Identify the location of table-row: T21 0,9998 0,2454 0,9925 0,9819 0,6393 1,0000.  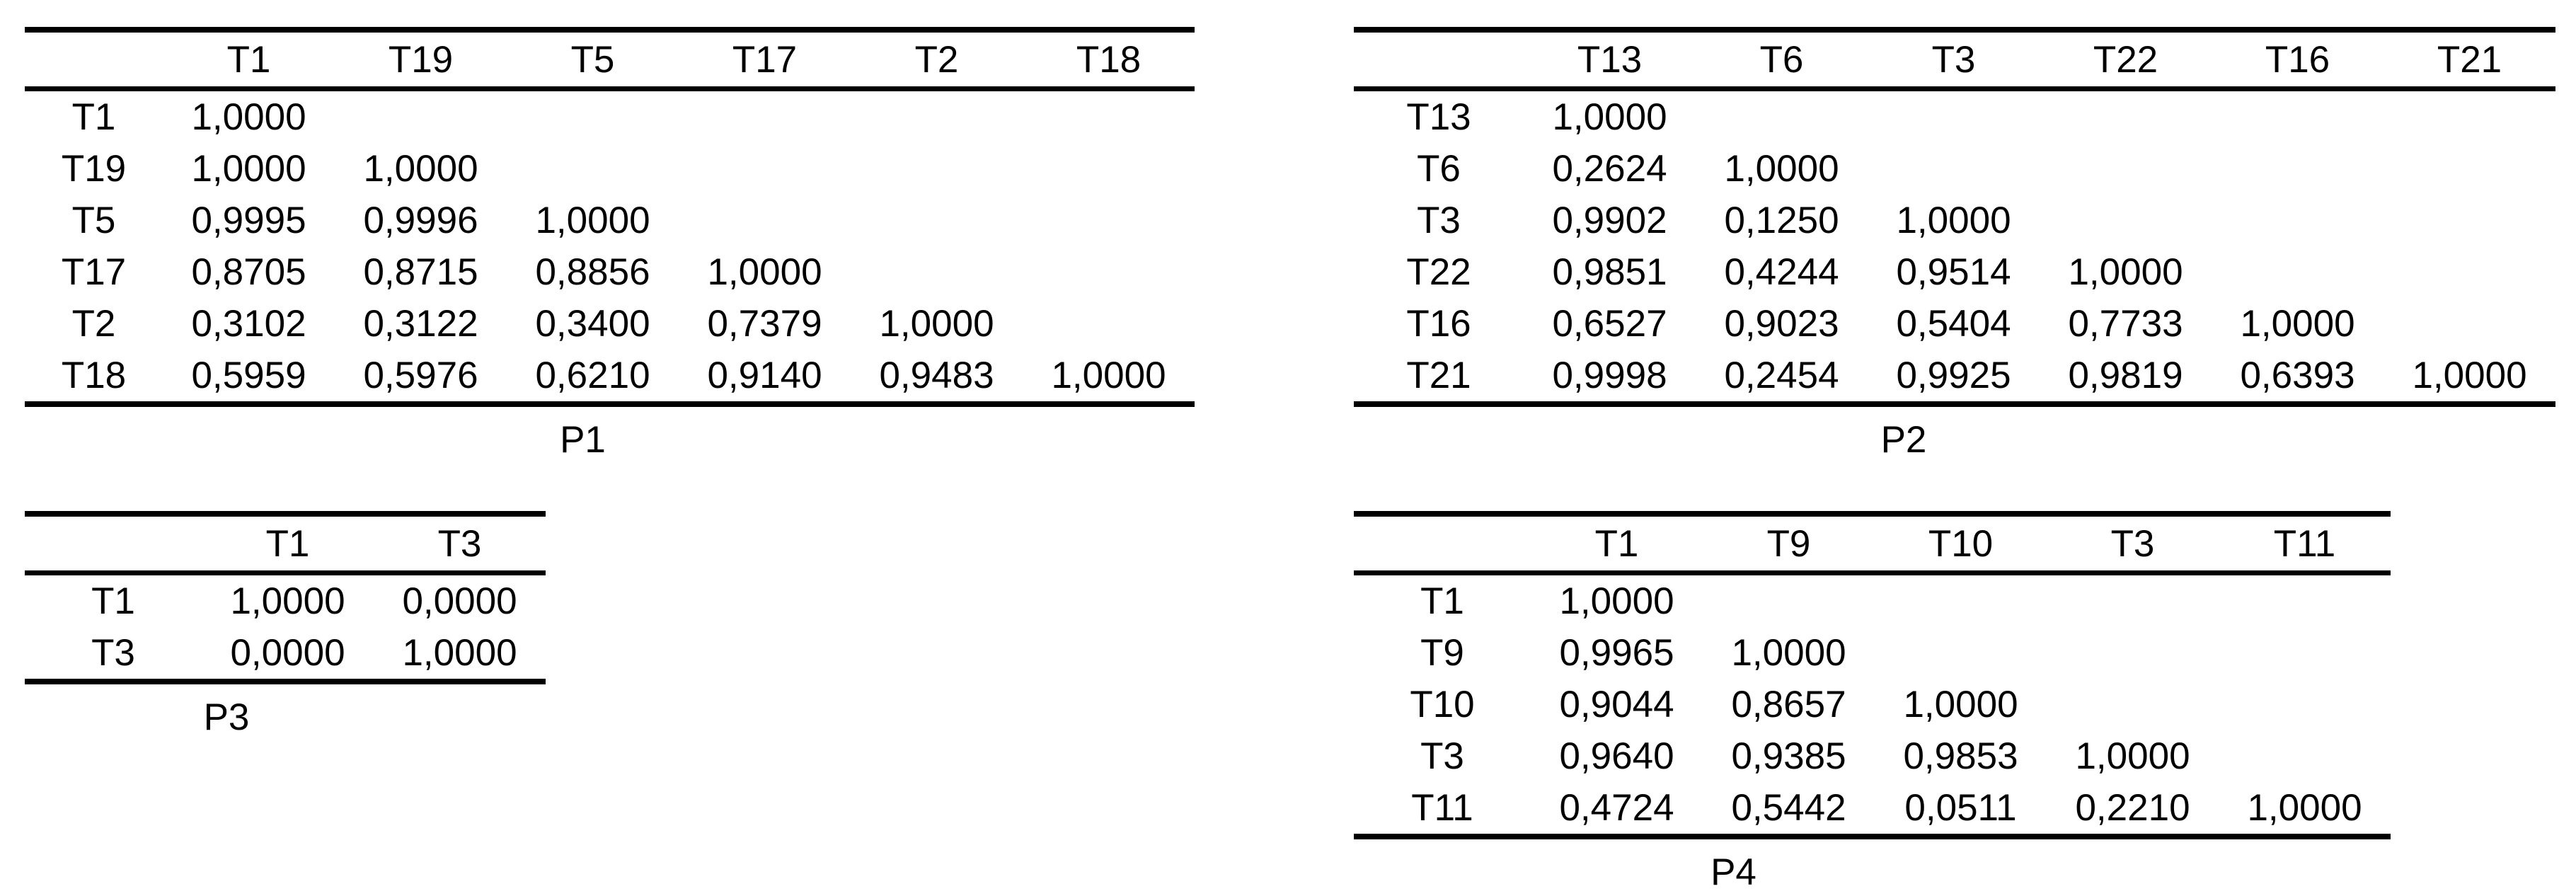
(1954, 377).